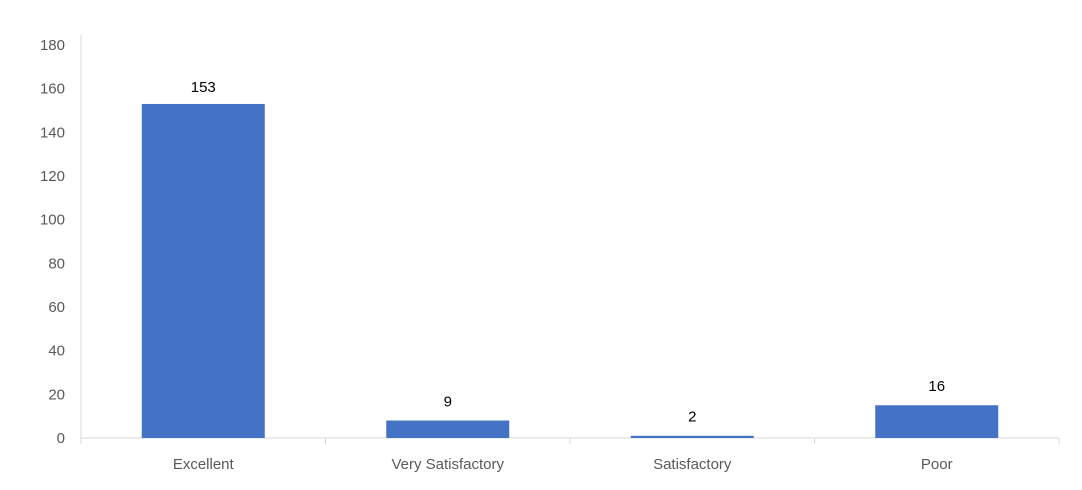 Image resolution: width=1082 pixels, height=490 pixels. Describe the element at coordinates (692, 464) in the screenshot. I see `x-category-label: Satisfactory` at that location.